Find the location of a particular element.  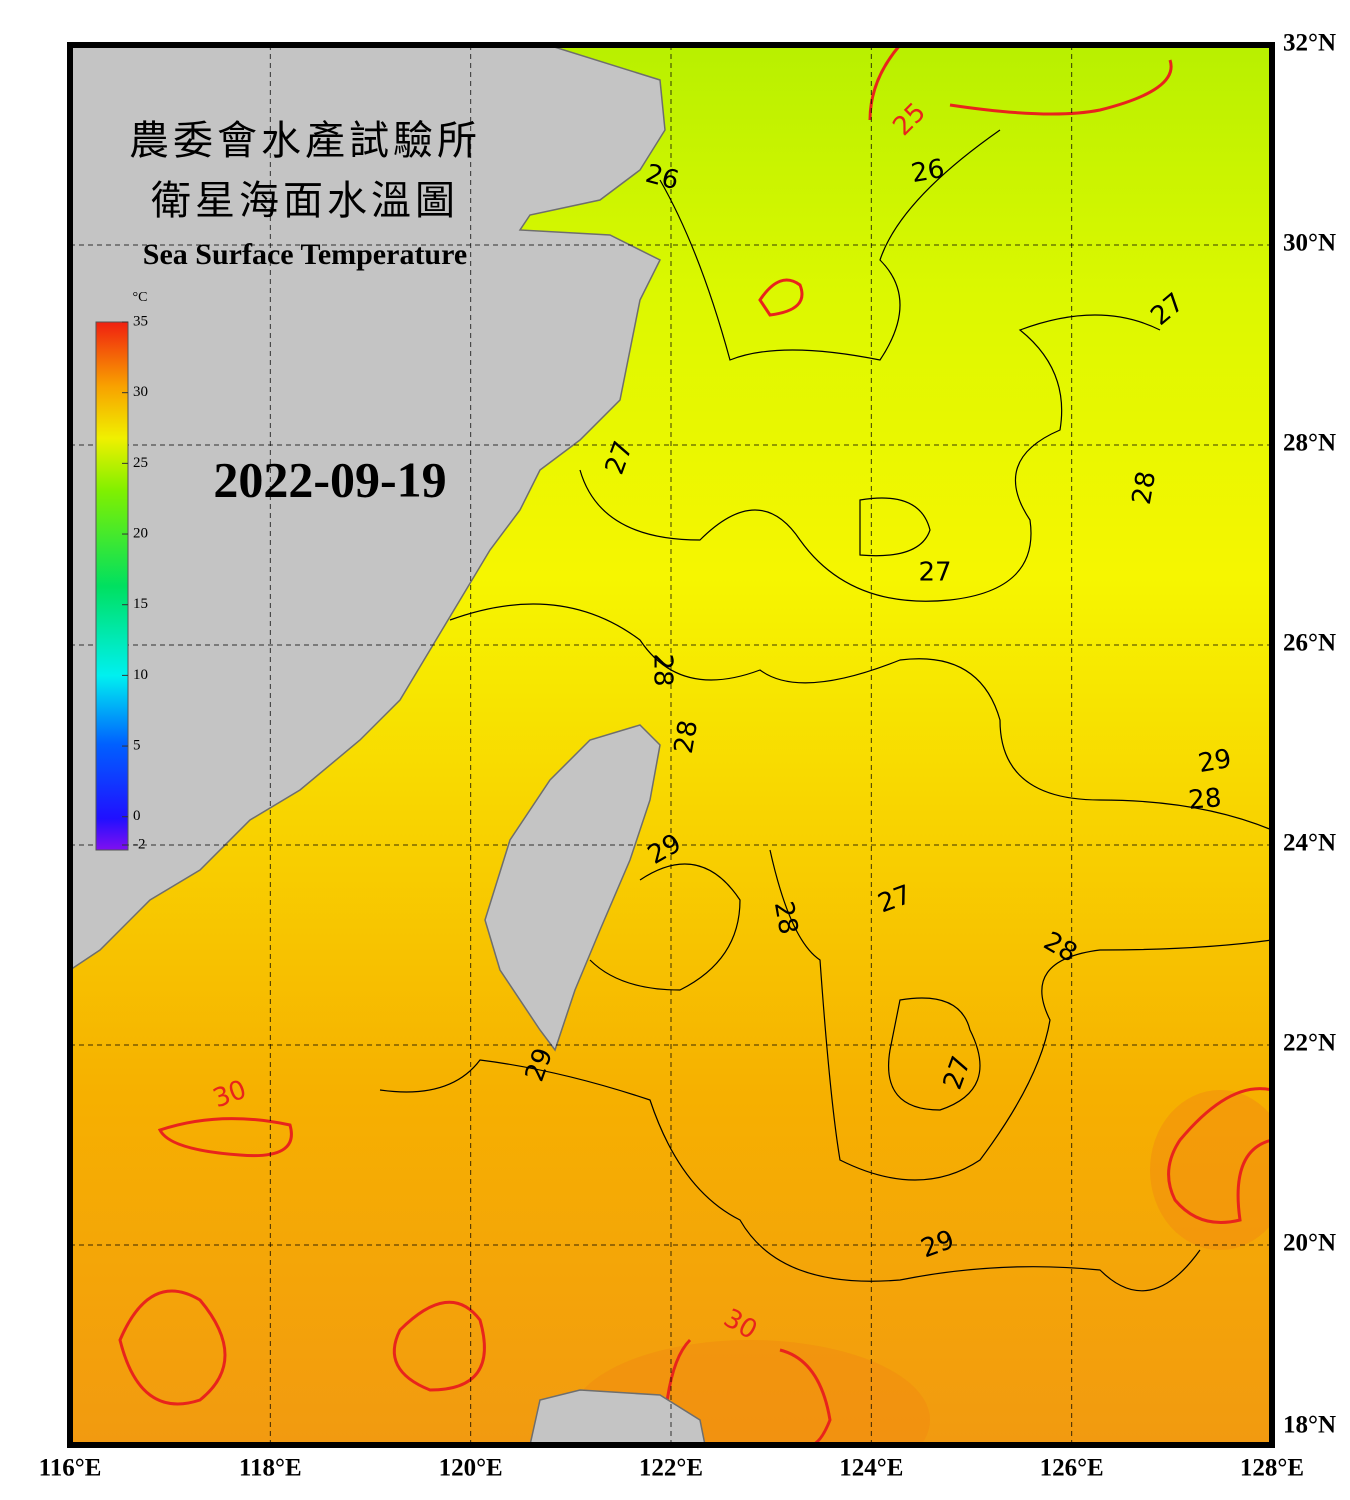

x-tick-label: 124°E is located at coordinates (871, 1468).